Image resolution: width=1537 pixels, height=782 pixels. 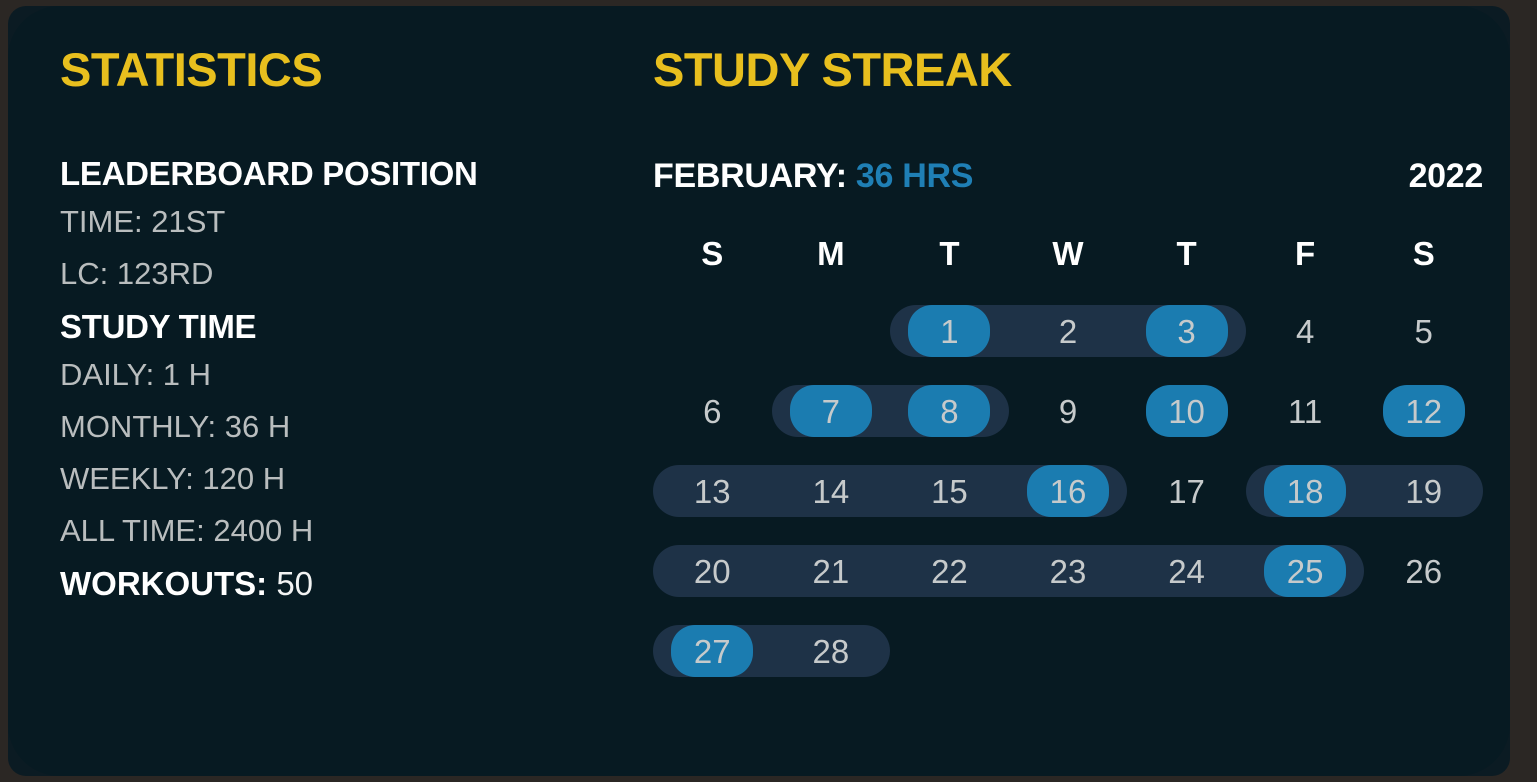 I want to click on workouts-label: WORKOUTS:, so click(x=164, y=583).